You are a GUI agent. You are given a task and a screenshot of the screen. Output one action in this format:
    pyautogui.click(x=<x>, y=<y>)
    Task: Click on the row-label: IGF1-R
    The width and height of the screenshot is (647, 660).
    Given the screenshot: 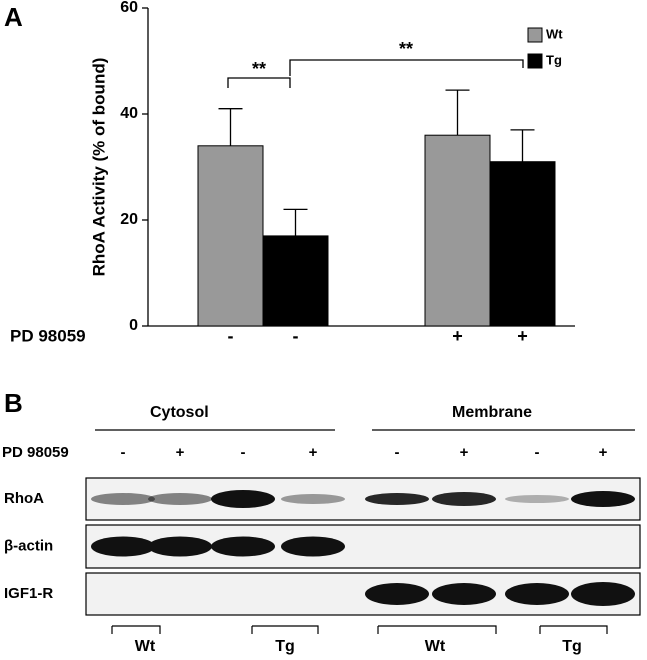 What is the action you would take?
    pyautogui.click(x=28, y=593)
    